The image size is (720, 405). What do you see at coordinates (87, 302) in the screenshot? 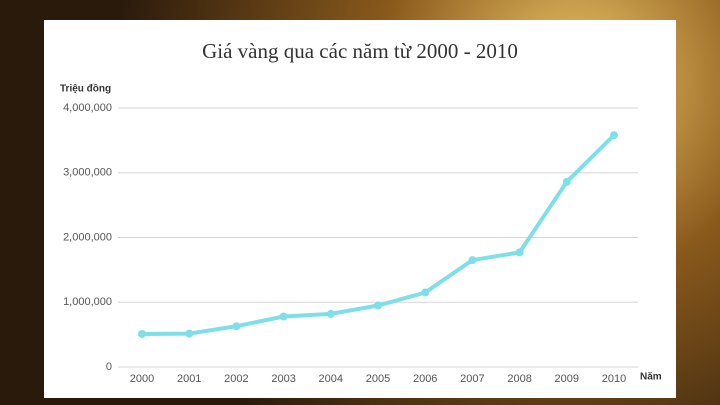
I see `y-tick-label: 1,000,000` at bounding box center [87, 302].